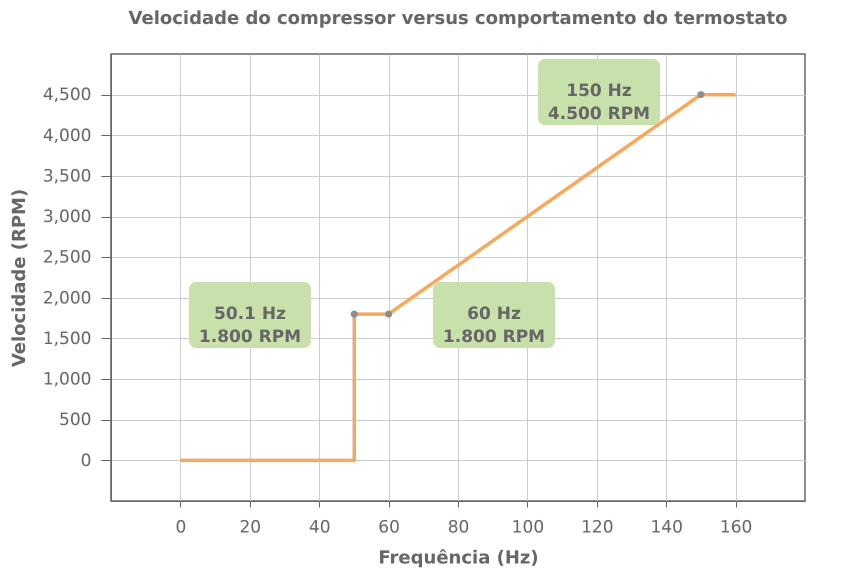 The height and width of the screenshot is (582, 856). Describe the element at coordinates (67, 380) in the screenshot. I see `y-tick-label: 1,000` at that location.